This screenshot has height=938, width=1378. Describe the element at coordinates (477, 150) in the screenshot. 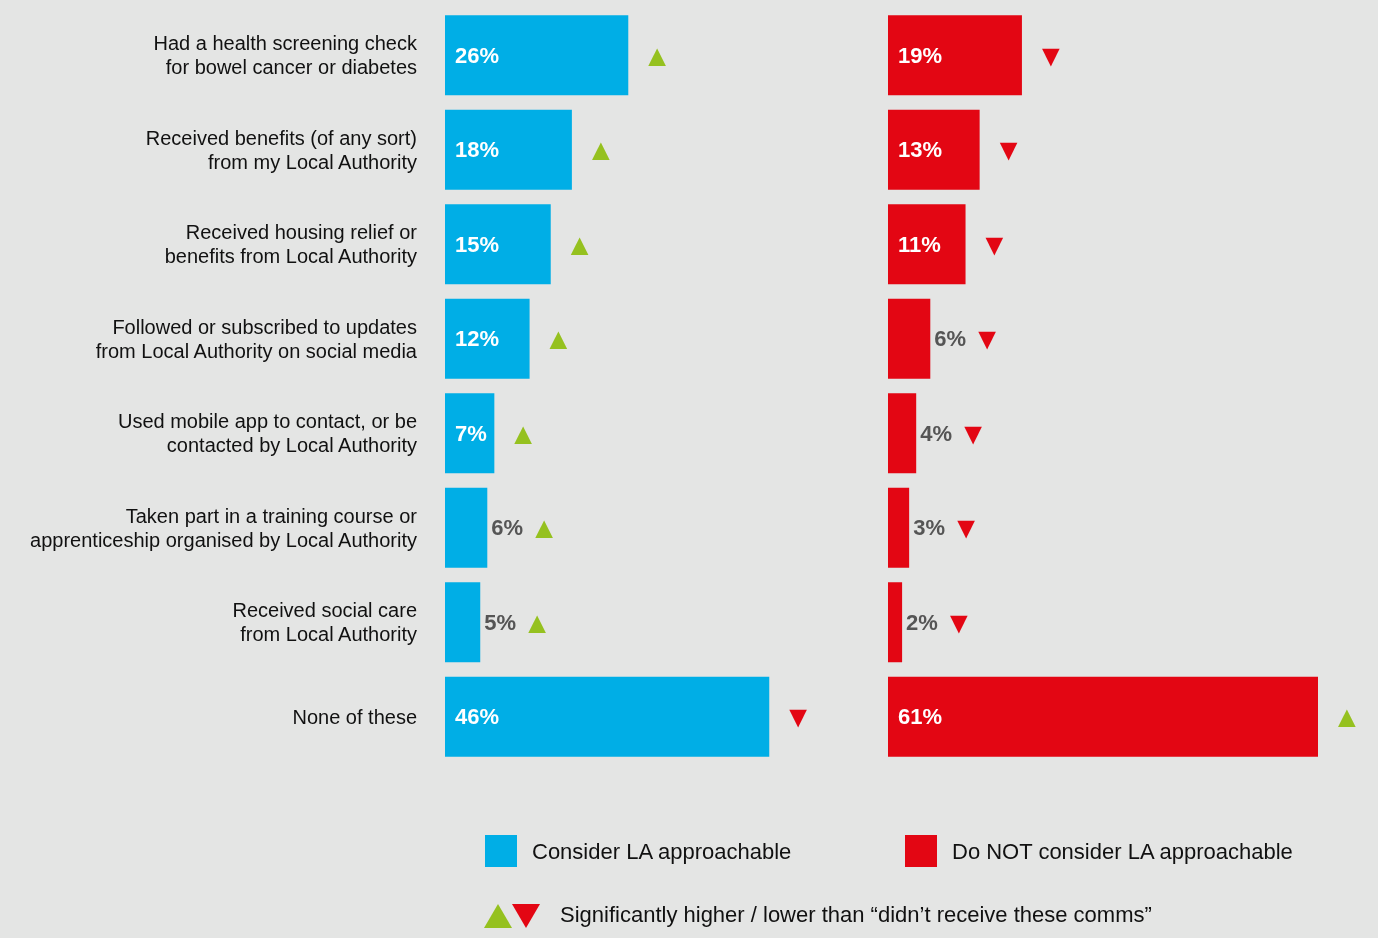

I see `data-label: 18%` at that location.